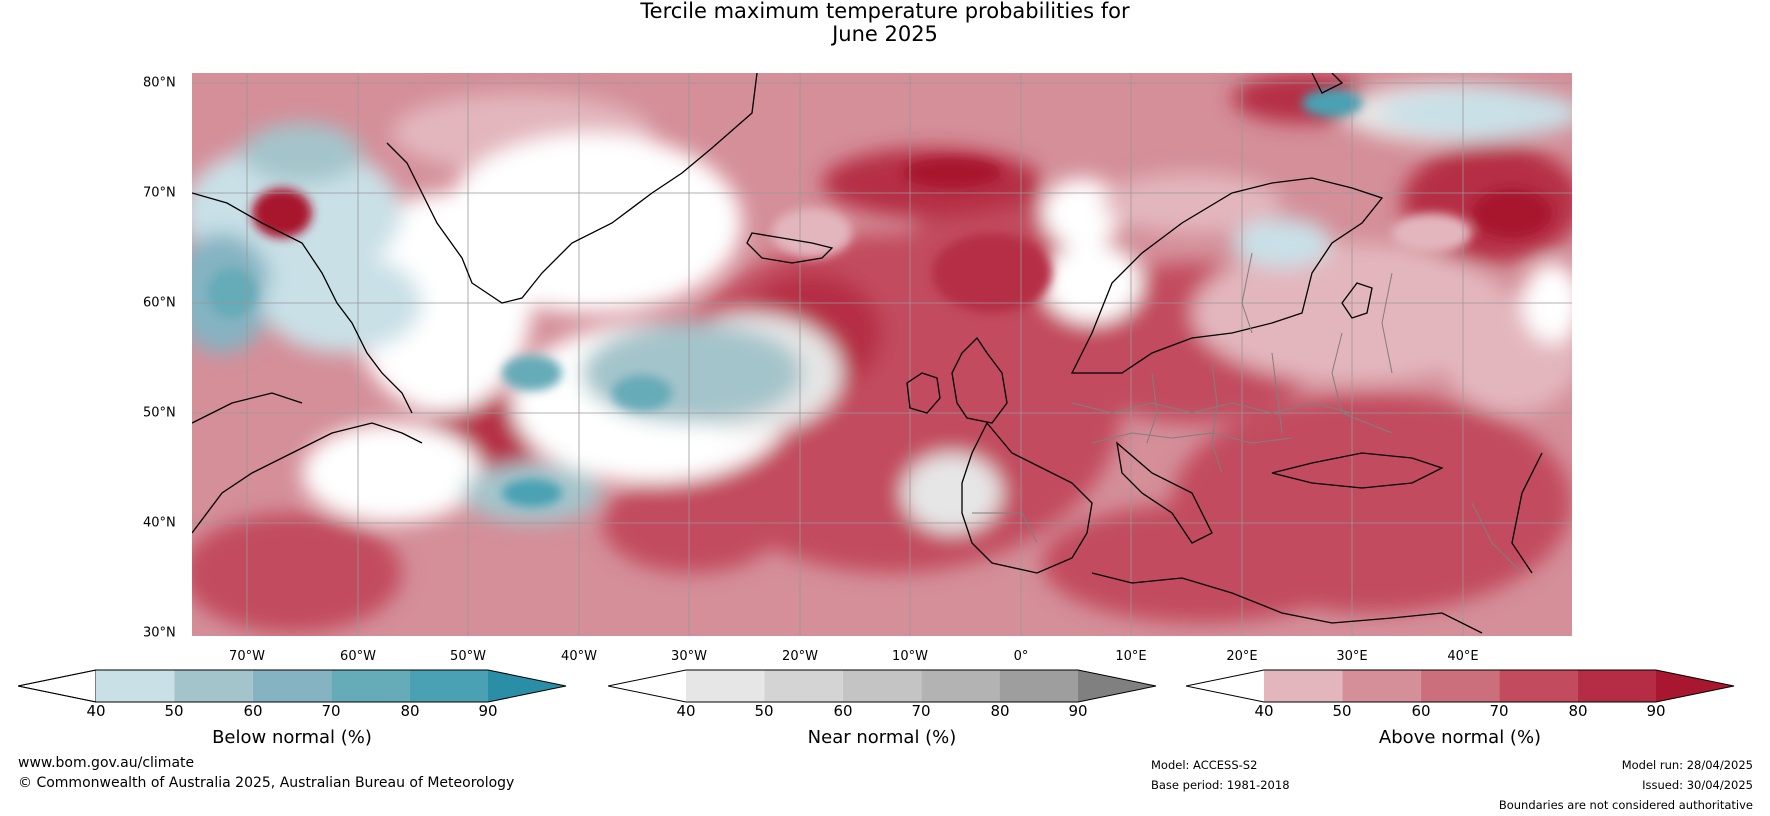  What do you see at coordinates (1463, 656) in the screenshot?
I see `lon-label-40e: 40°E` at bounding box center [1463, 656].